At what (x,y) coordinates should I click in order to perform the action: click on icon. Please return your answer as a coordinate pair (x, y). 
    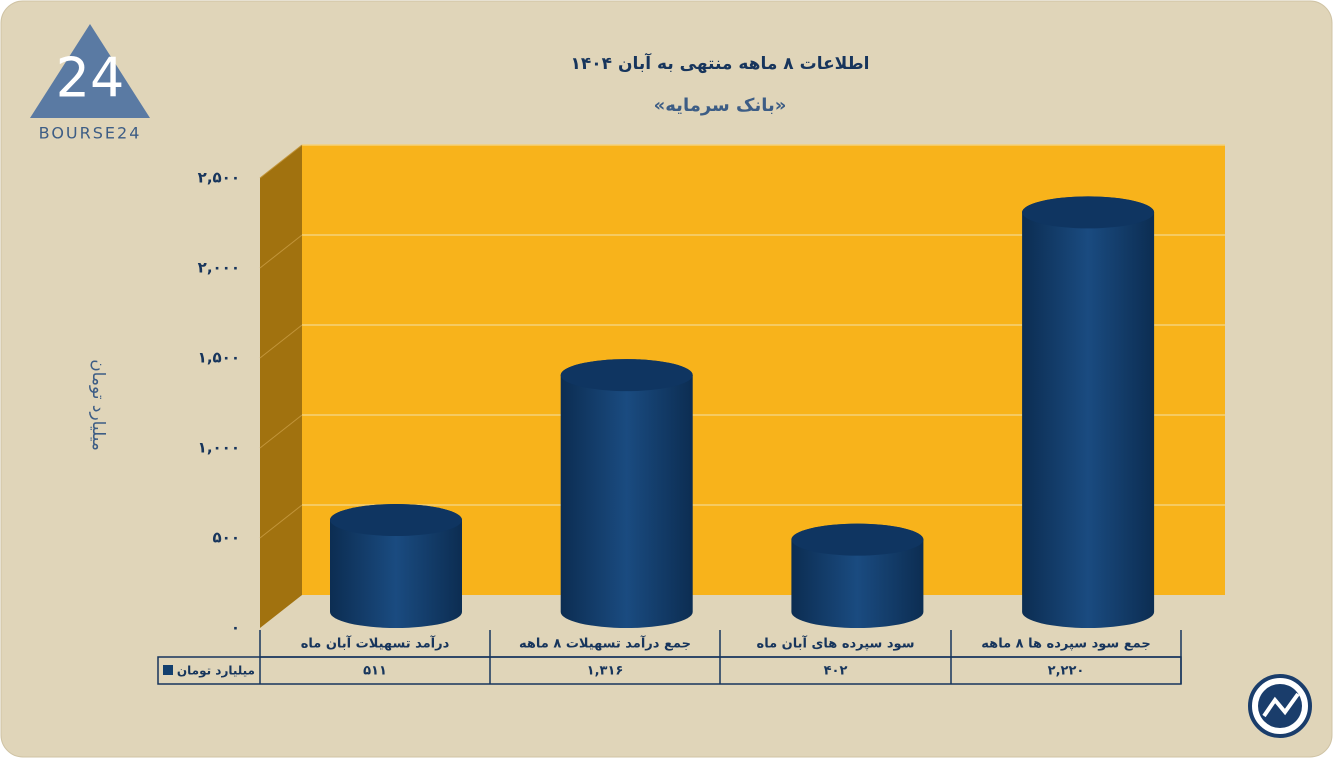
    Looking at the image, I should click on (1280, 706).